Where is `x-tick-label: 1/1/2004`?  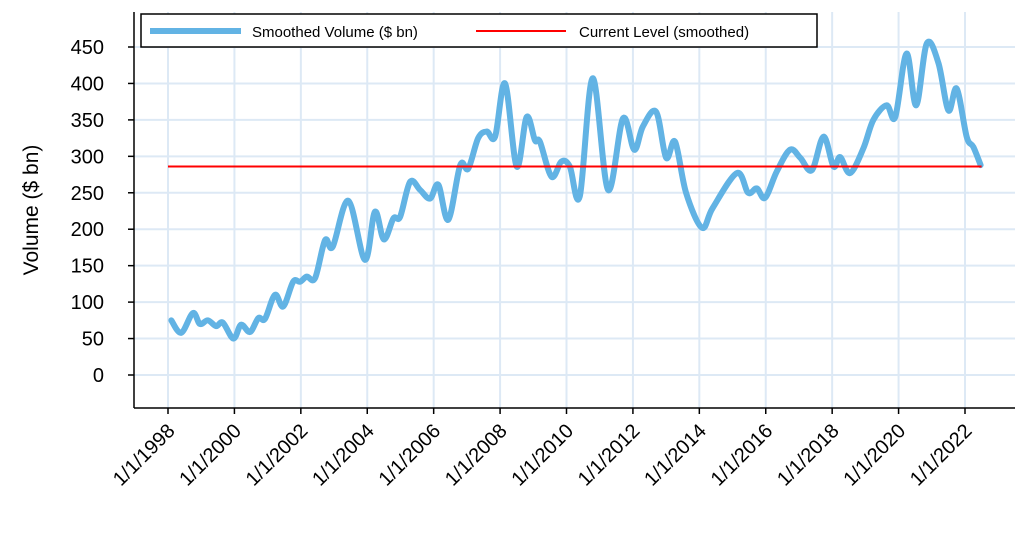
x-tick-label: 1/1/2004 is located at coordinates (343, 455).